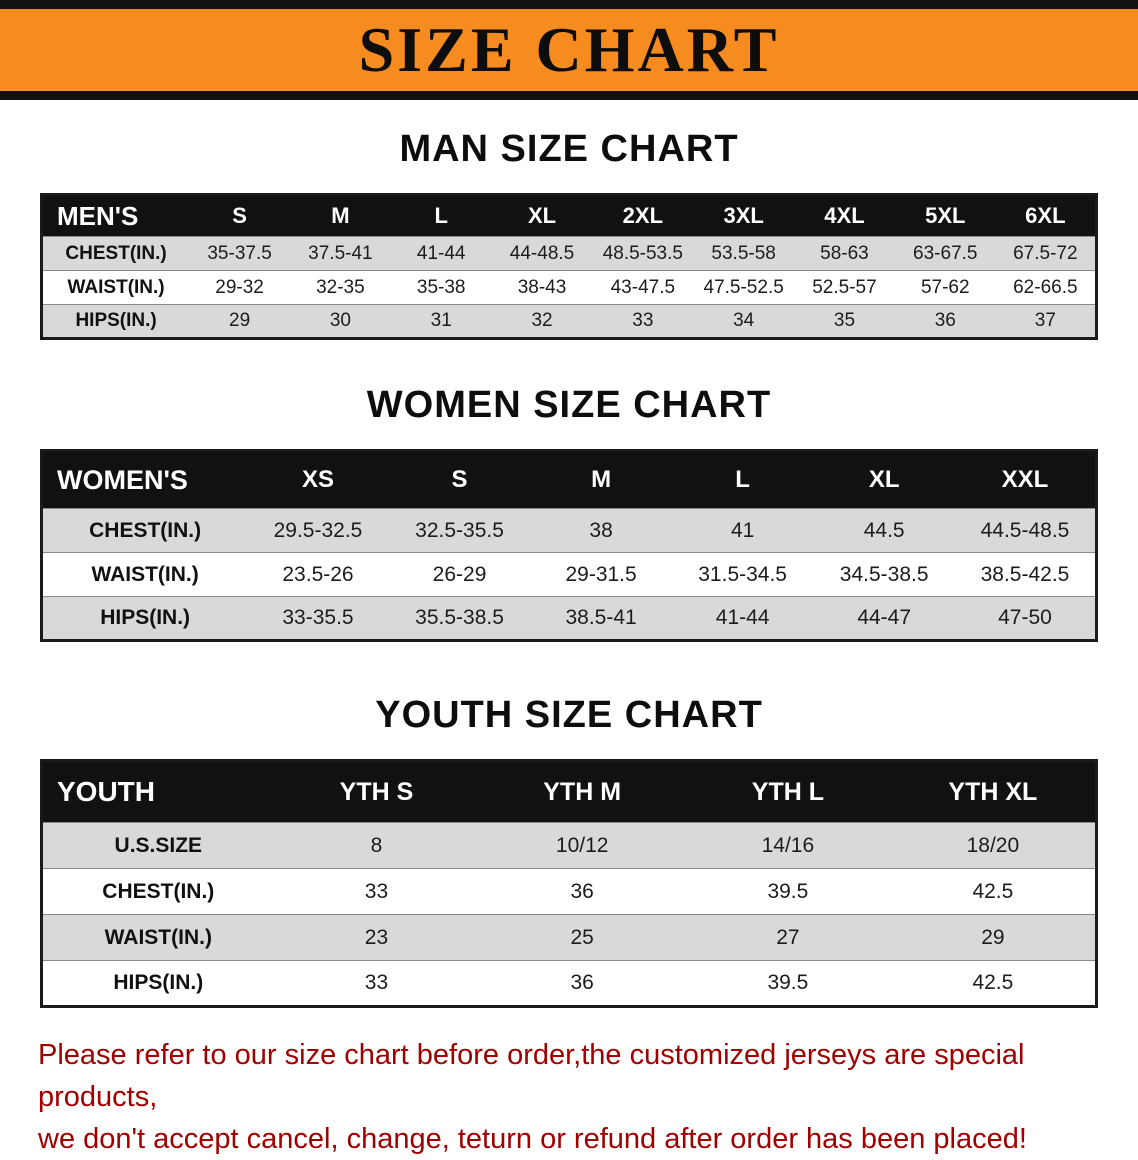  What do you see at coordinates (569, 49) in the screenshot?
I see `banner-title: SIZE CHART` at bounding box center [569, 49].